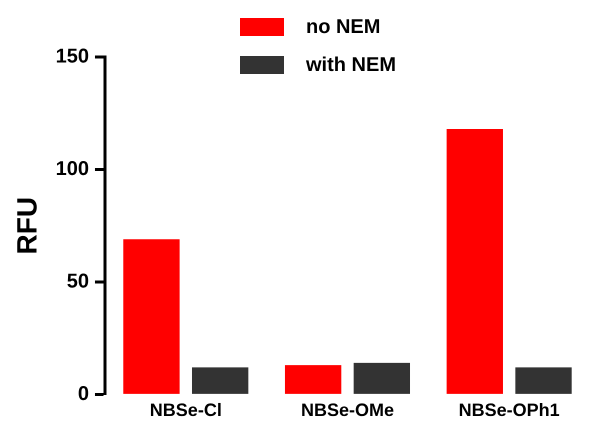 The height and width of the screenshot is (434, 598). I want to click on y-tick-label: 0, so click(83, 393).